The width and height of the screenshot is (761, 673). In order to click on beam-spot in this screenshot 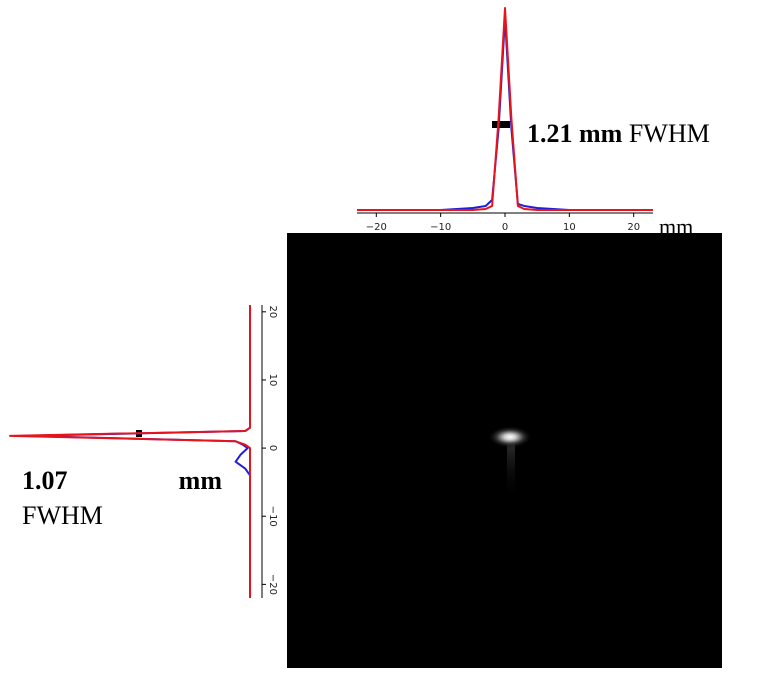, I will do `click(510, 437)`.